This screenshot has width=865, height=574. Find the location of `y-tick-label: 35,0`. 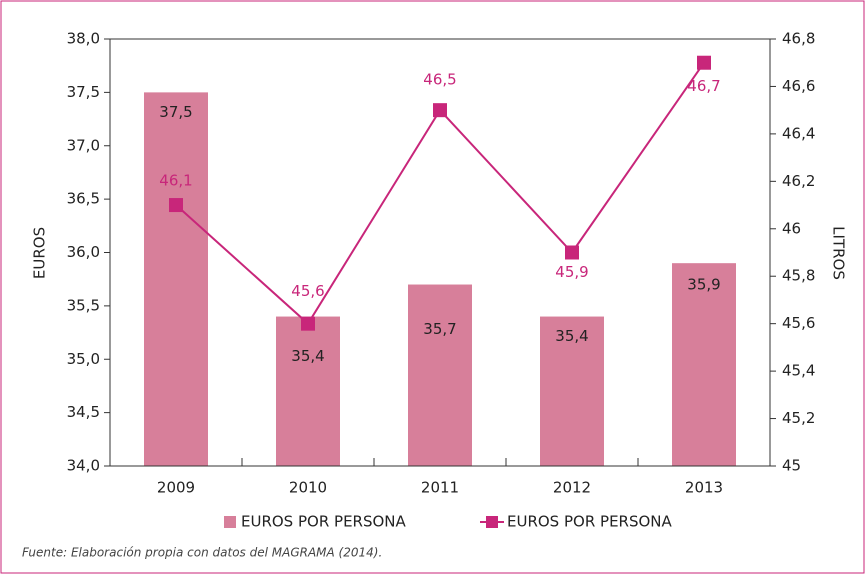

y-tick-label: 35,0 is located at coordinates (83, 359).